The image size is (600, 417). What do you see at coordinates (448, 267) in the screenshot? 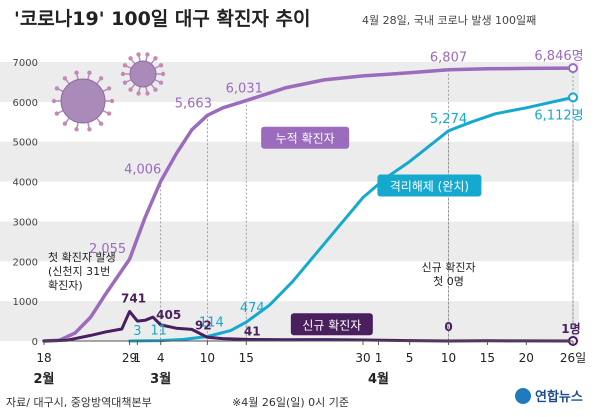
I see `annotation-line: 신규 확진자` at bounding box center [448, 267].